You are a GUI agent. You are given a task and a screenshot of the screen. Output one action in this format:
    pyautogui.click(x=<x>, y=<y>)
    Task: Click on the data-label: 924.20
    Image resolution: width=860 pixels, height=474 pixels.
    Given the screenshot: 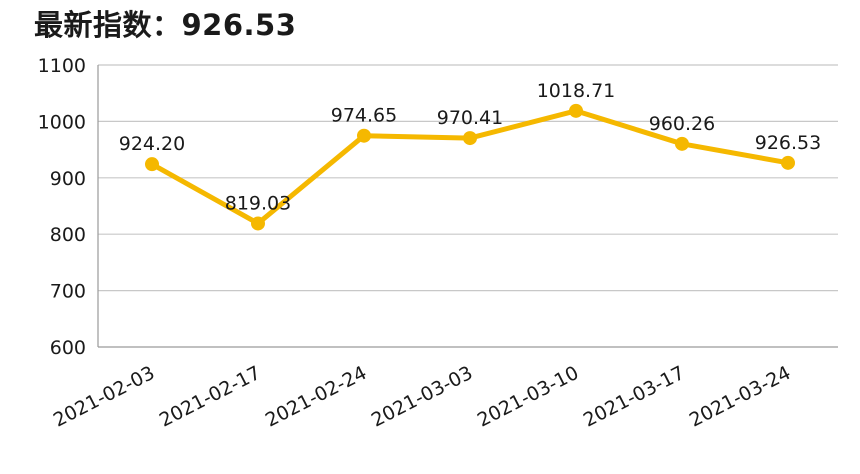 What is the action you would take?
    pyautogui.click(x=152, y=144)
    